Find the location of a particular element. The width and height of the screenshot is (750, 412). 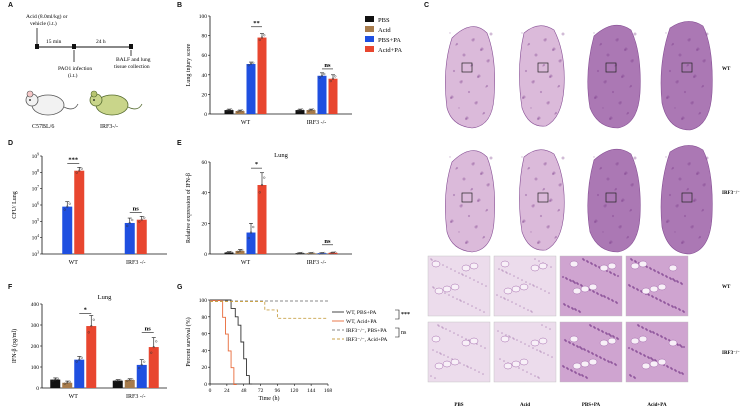

histology-image is located at coordinates (459, 352).